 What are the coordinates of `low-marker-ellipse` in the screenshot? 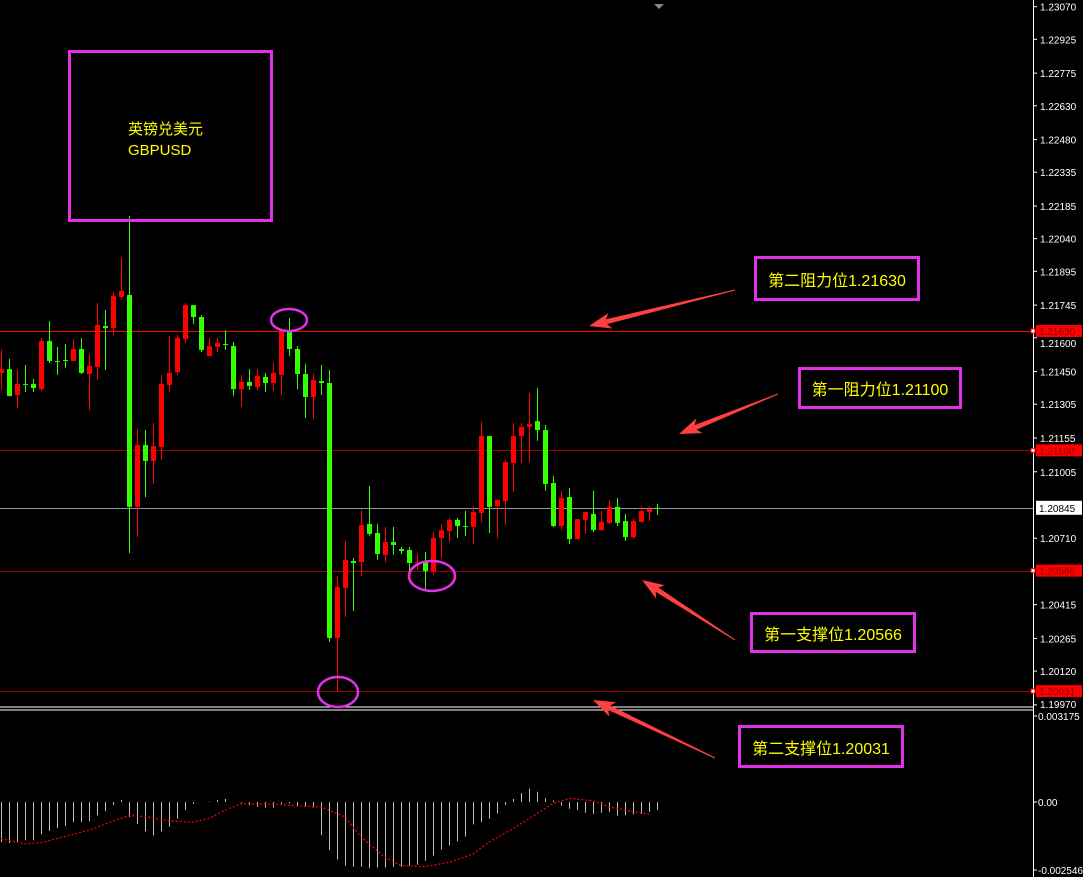 It's located at (338, 692).